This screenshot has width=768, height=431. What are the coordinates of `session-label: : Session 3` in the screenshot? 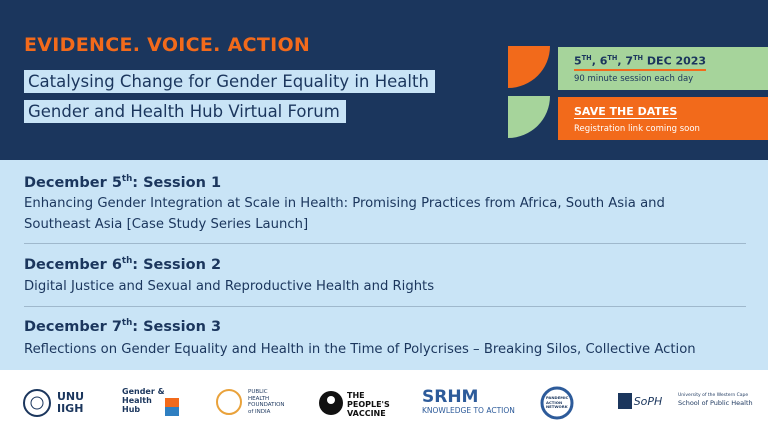 It's located at (177, 326).